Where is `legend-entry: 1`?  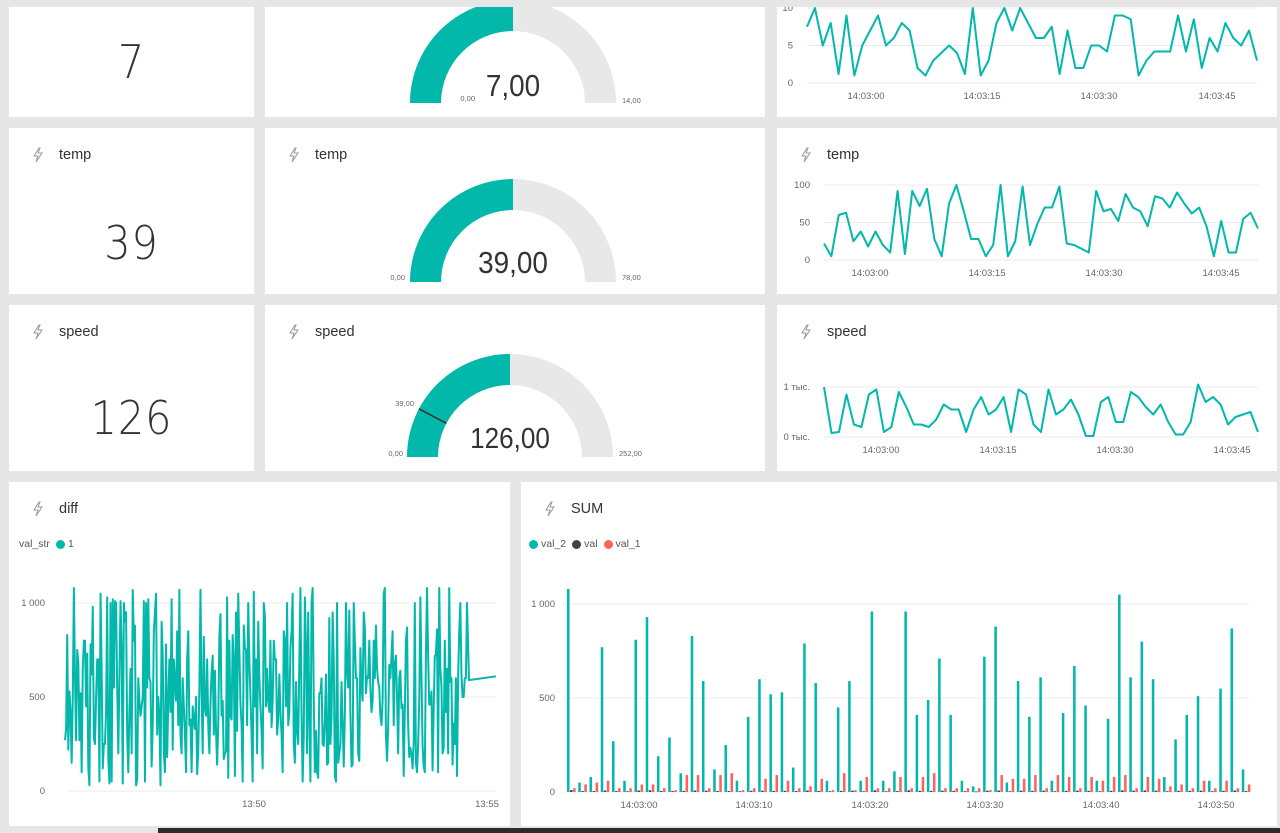
legend-entry: 1 is located at coordinates (70, 544).